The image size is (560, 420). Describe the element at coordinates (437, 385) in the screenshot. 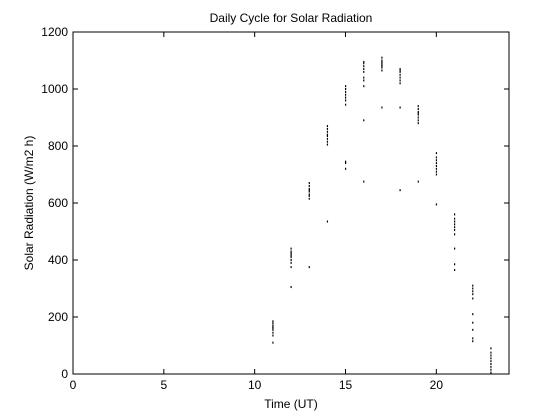

I see `x-tick-label: 20` at that location.